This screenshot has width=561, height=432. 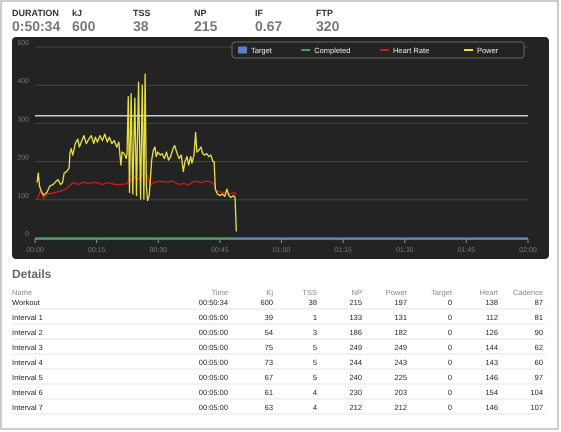 I want to click on text: 320, so click(x=328, y=26).